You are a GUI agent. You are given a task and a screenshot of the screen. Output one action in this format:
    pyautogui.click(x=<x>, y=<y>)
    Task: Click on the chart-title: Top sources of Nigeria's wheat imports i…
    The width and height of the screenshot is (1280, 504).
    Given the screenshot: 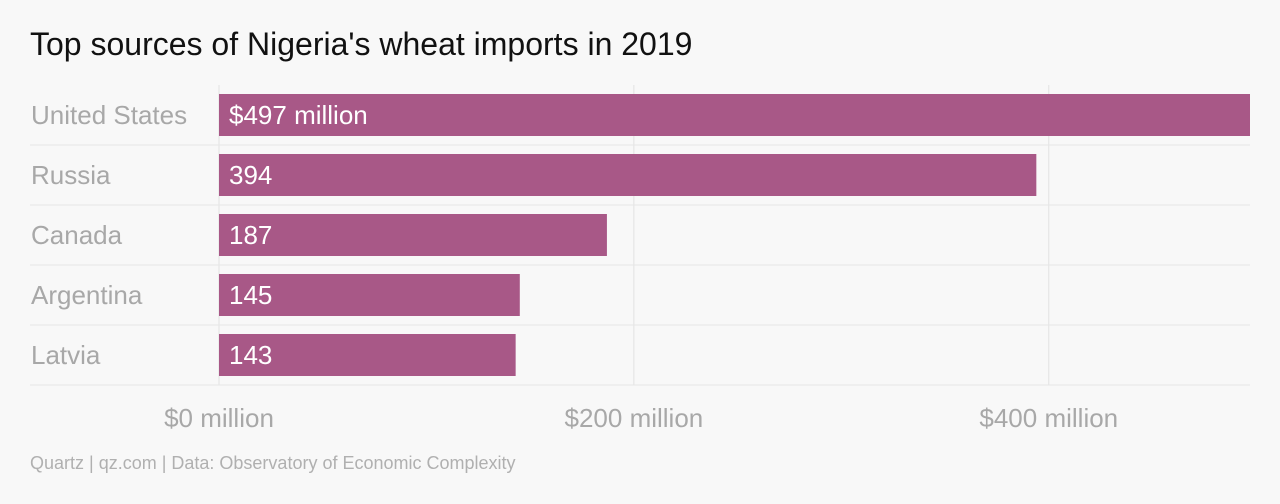 What is the action you would take?
    pyautogui.click(x=361, y=44)
    